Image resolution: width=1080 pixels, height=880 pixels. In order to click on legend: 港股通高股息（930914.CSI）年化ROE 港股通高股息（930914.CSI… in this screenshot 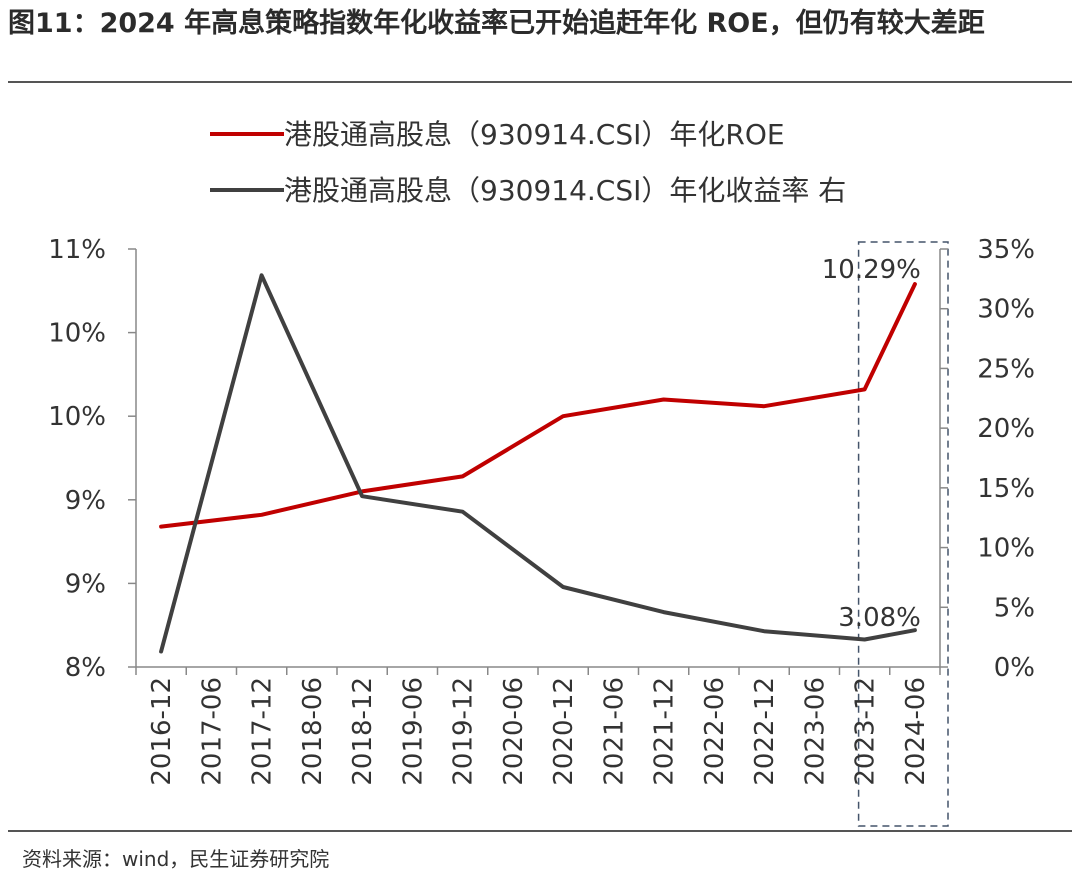, I will do `click(528, 162)`.